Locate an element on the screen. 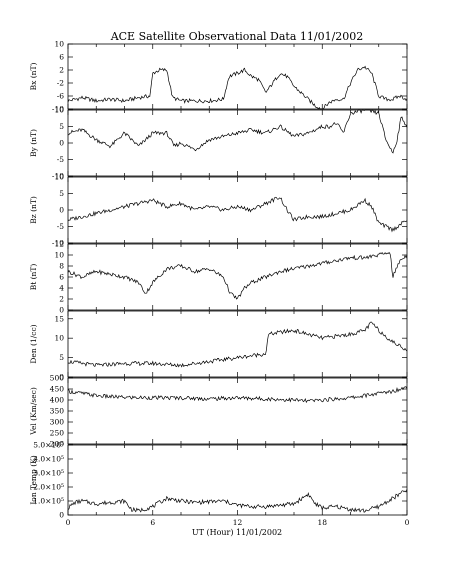 This screenshot has height=571, width=453. x-tick-label: 6 is located at coordinates (152, 522).